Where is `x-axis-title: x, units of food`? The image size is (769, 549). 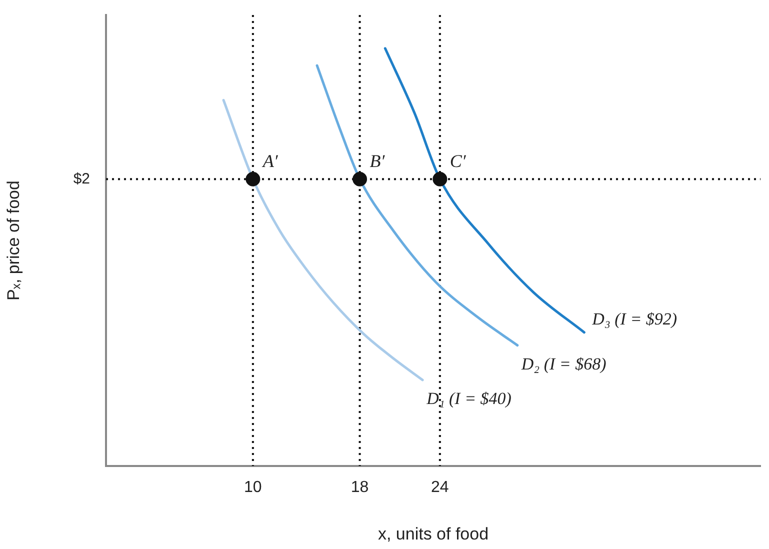 x-axis-title: x, units of food is located at coordinates (433, 534).